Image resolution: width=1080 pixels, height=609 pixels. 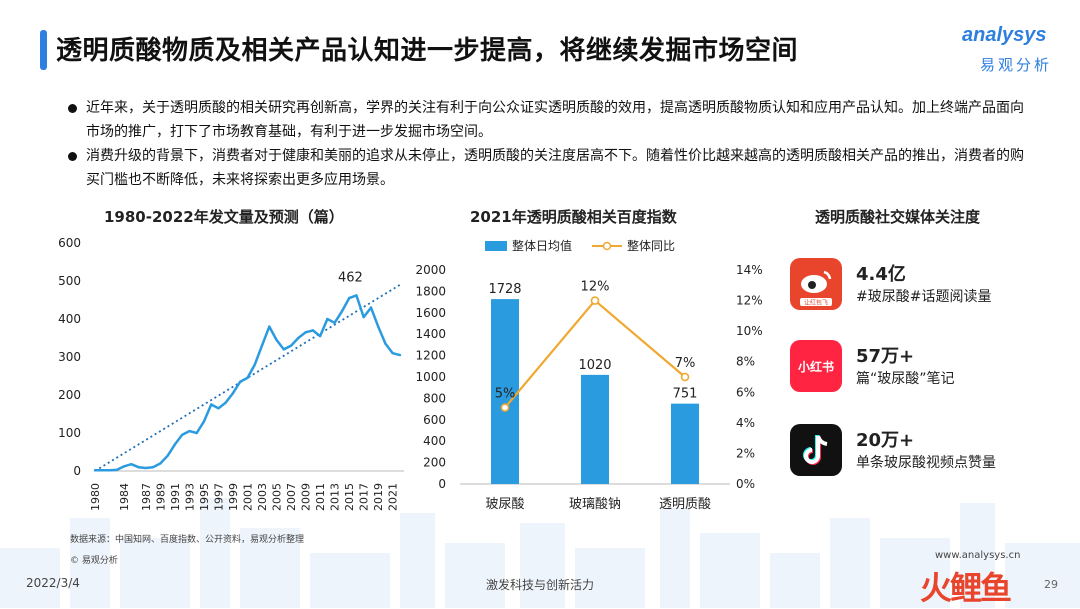 What do you see at coordinates (685, 394) in the screenshot?
I see `bar-value-label: 751` at bounding box center [685, 394].